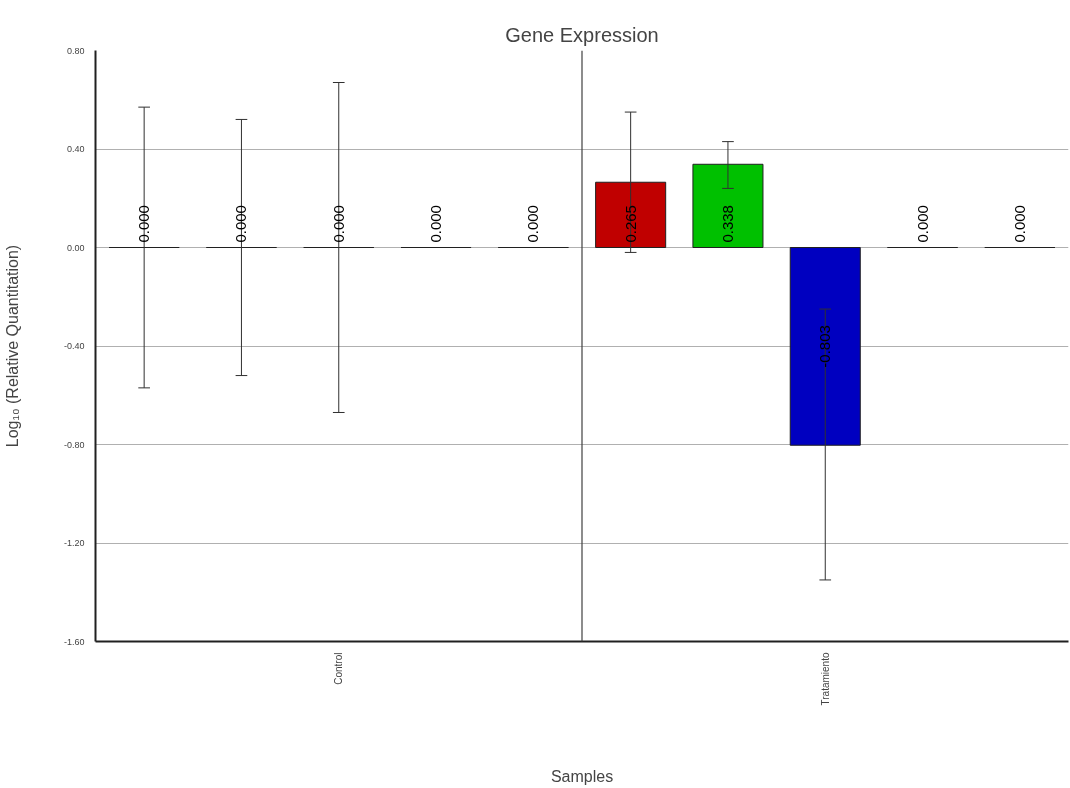 This screenshot has width=1070, height=788. Describe the element at coordinates (582, 777) in the screenshot. I see `x-axis-title: Samples` at that location.